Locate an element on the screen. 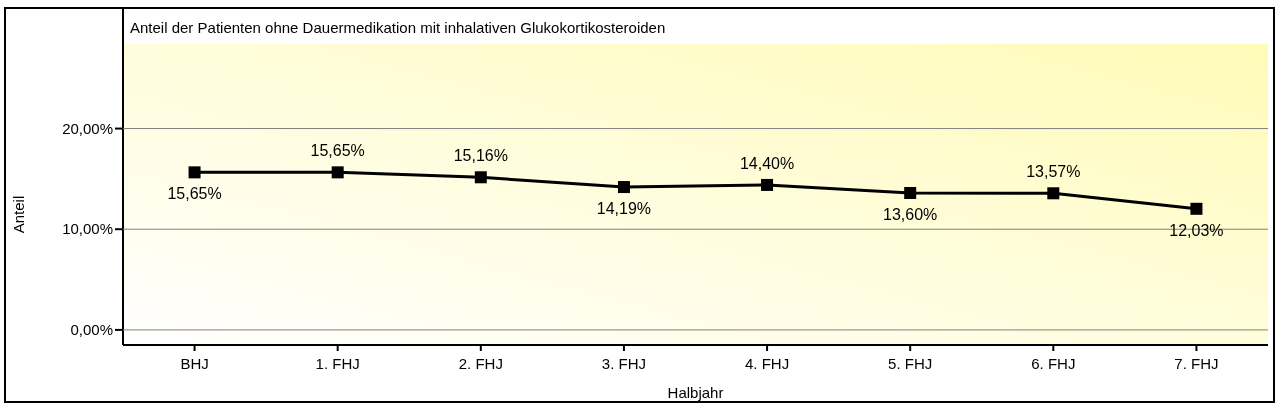 The height and width of the screenshot is (403, 1275). x-tick-label: 5. FHJ is located at coordinates (910, 363).